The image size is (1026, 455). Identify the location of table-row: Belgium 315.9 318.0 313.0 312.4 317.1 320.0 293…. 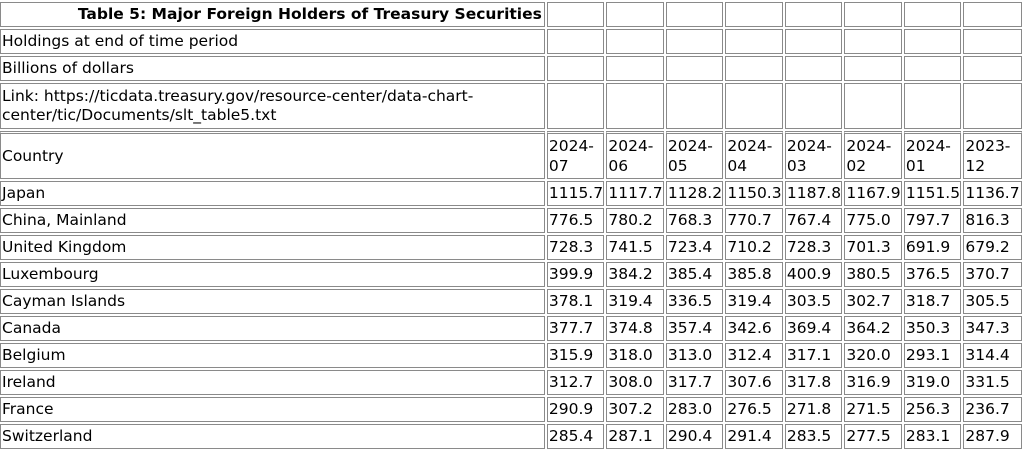
(511, 355).